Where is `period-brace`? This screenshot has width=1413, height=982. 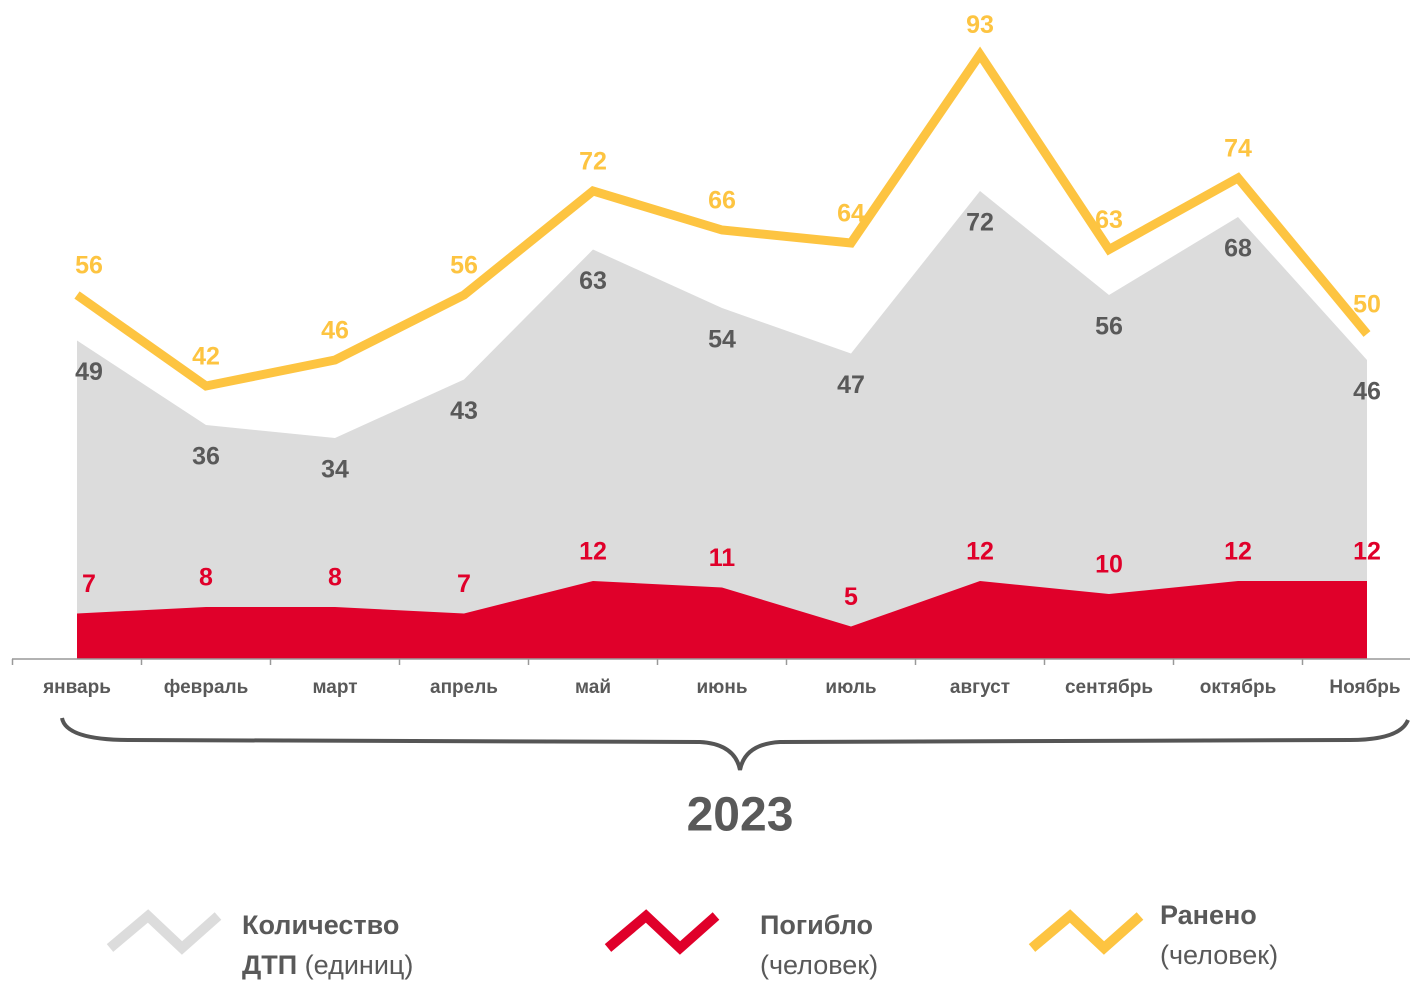 period-brace is located at coordinates (735, 744).